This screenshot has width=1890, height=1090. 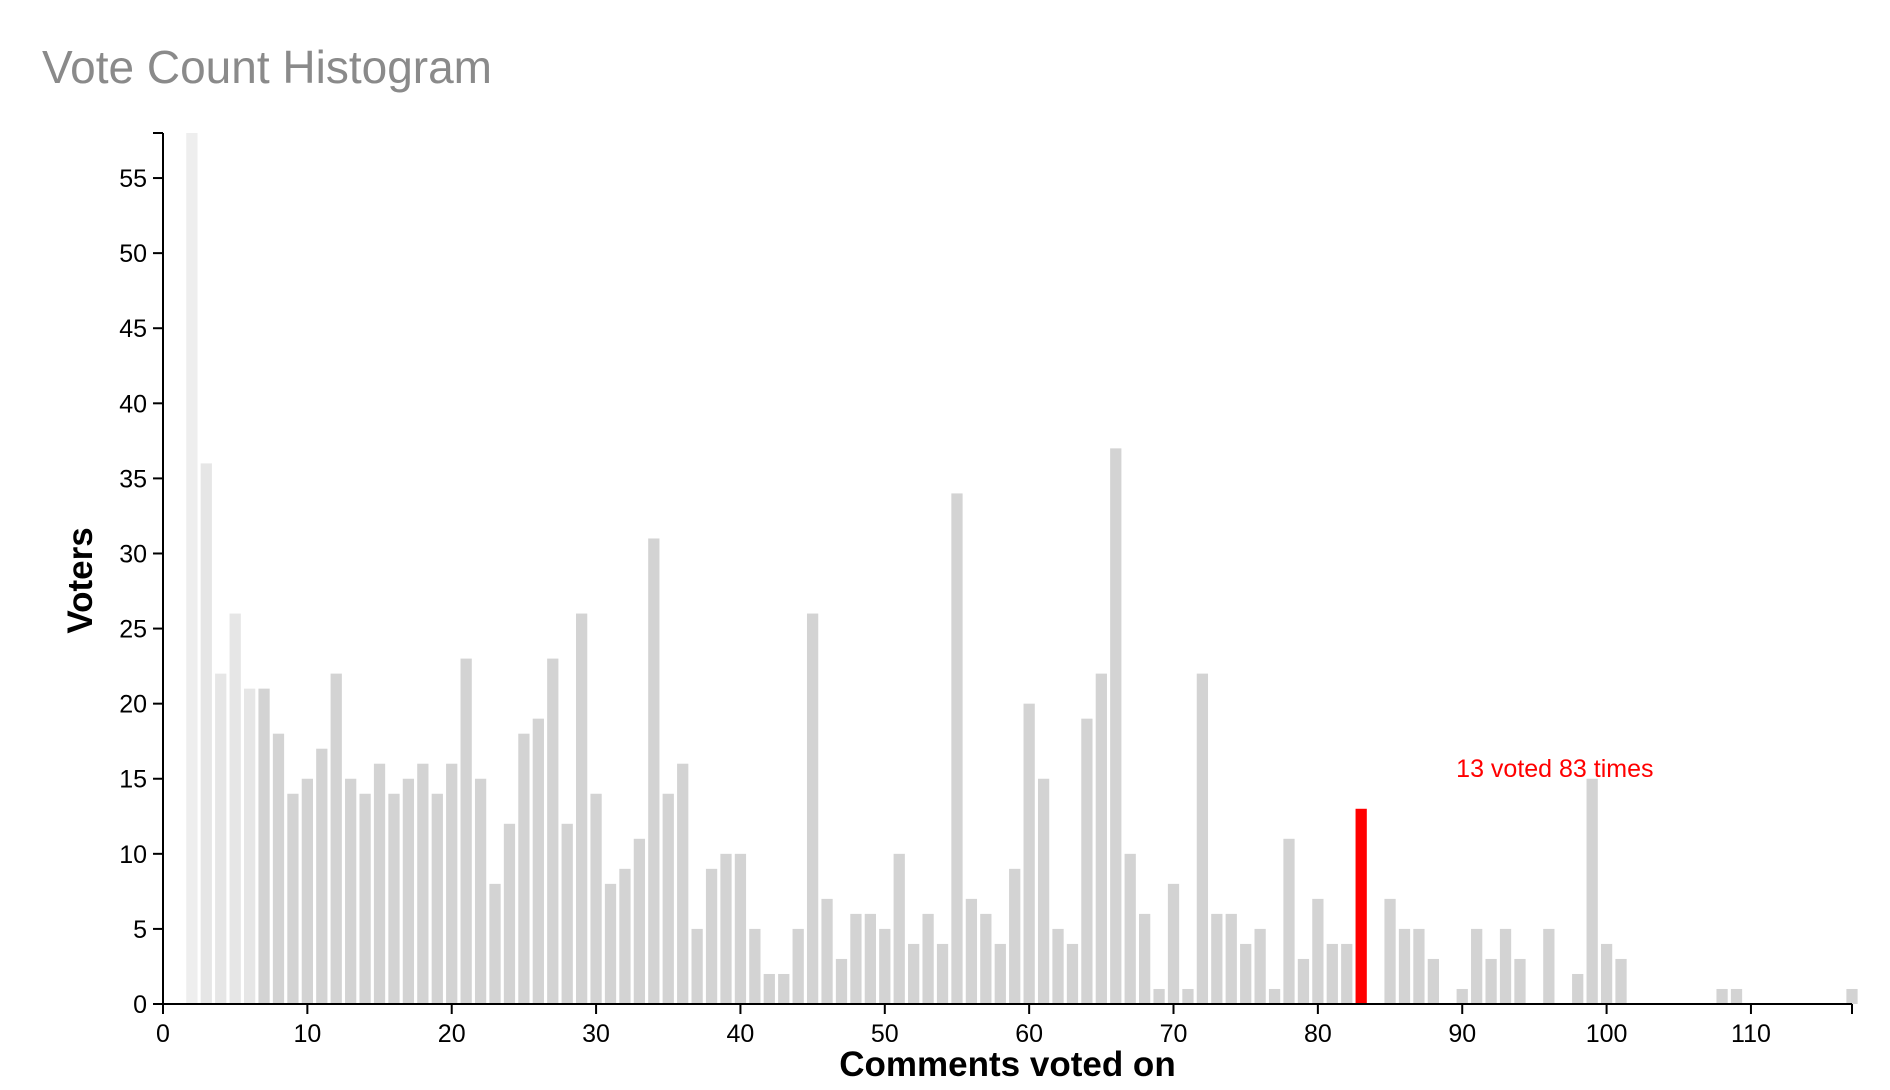 I want to click on y-tick-label: 30, so click(x=133, y=554).